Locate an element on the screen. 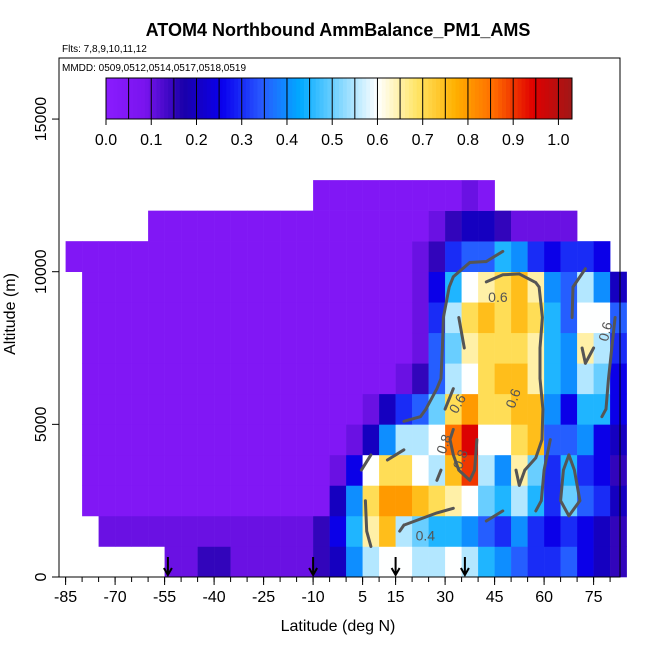 Image resolution: width=650 pixels, height=650 pixels. x-tick-label: -55 is located at coordinates (164, 597).